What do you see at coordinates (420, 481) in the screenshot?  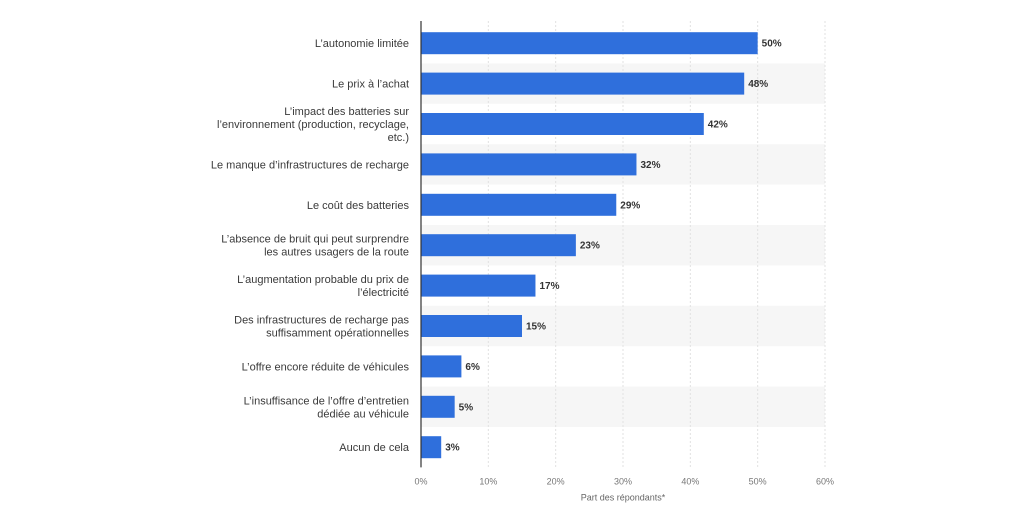 I see `x-tick-label: 0%` at bounding box center [420, 481].